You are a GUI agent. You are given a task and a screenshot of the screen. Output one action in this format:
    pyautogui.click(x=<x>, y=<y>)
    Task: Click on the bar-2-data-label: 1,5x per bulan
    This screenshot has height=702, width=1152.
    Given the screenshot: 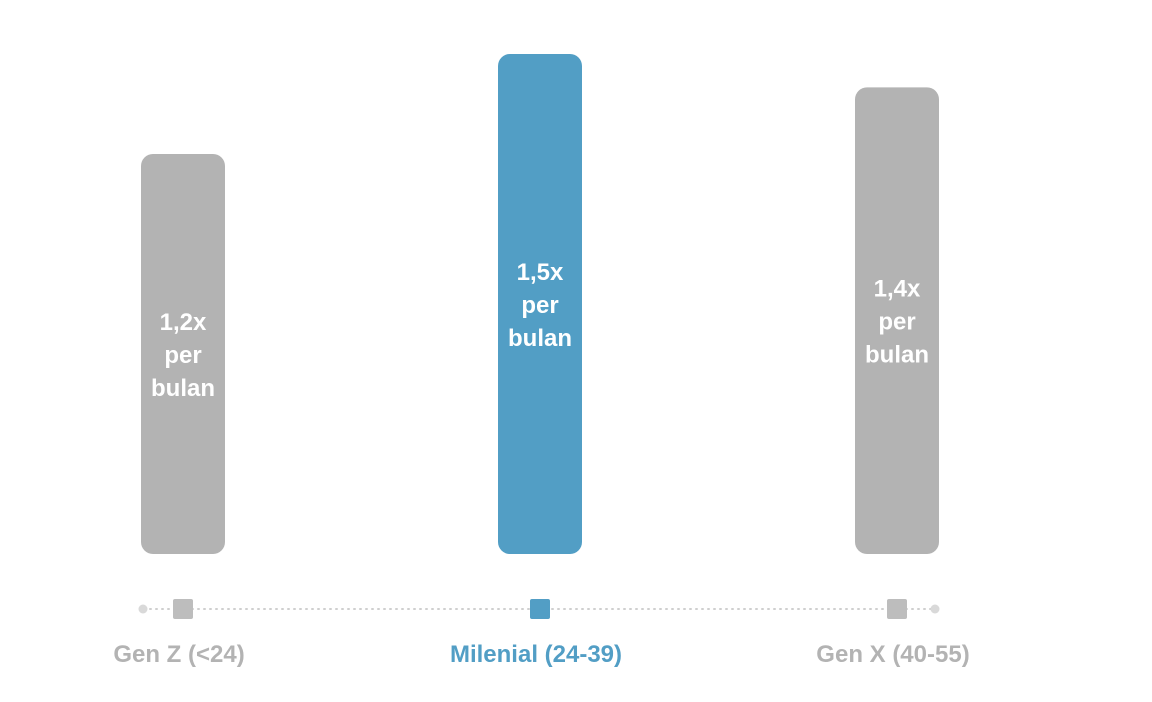 What is the action you would take?
    pyautogui.click(x=540, y=305)
    